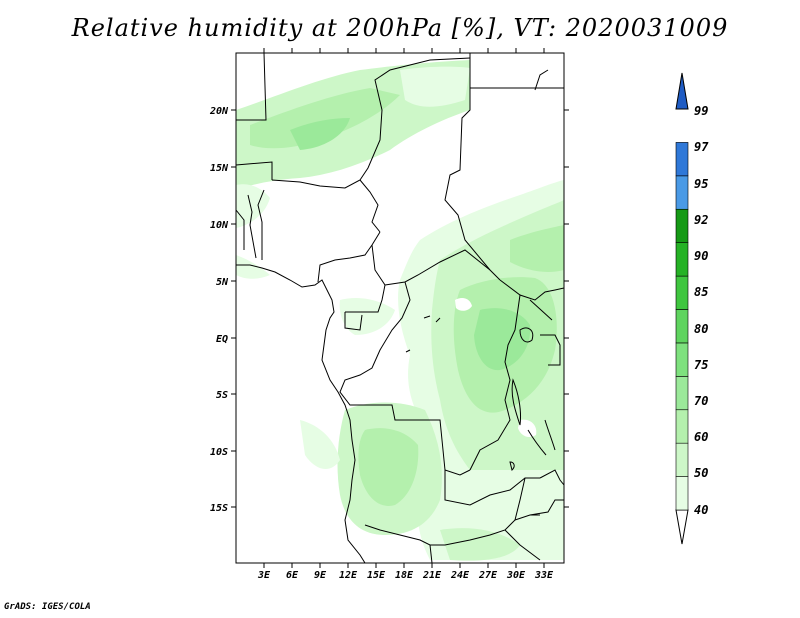 The image size is (800, 618). I want to click on lat-label: 10S, so click(219, 452).